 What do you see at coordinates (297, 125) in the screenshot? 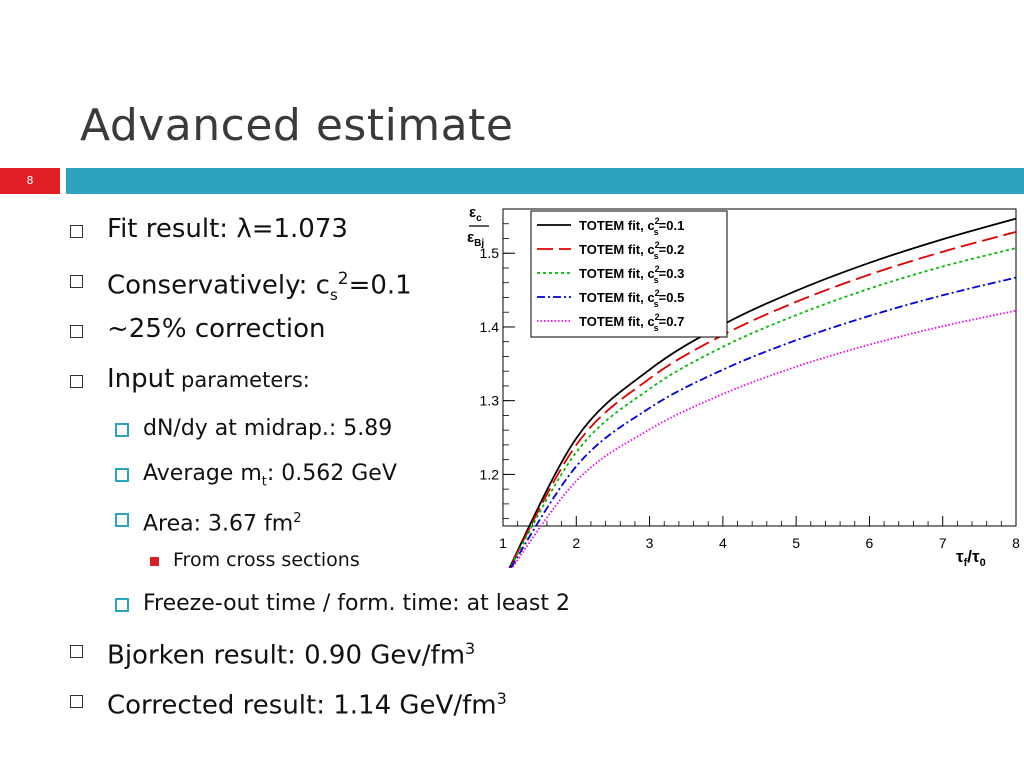
I see `slide-title: Advanced estimate` at bounding box center [297, 125].